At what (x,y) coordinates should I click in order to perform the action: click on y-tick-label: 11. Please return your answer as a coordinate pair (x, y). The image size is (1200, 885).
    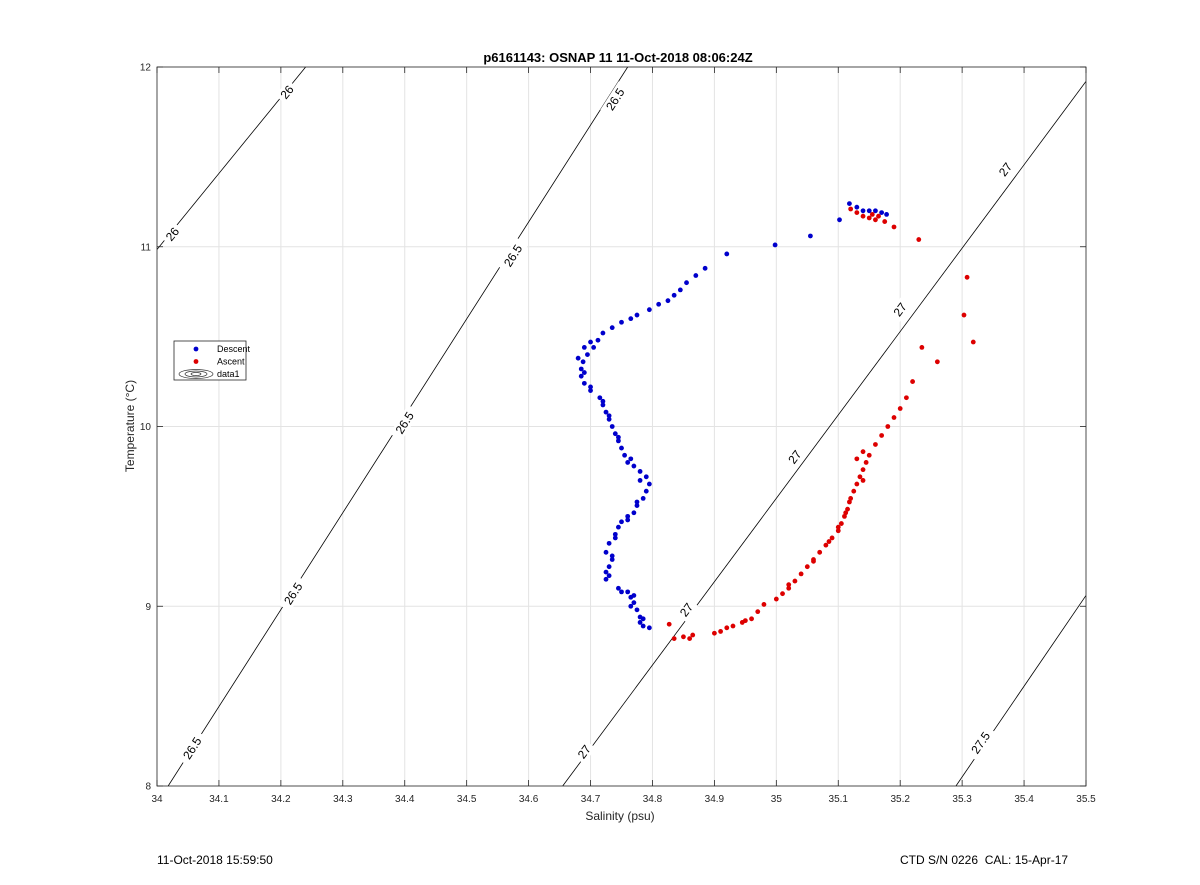
    Looking at the image, I should click on (146, 247).